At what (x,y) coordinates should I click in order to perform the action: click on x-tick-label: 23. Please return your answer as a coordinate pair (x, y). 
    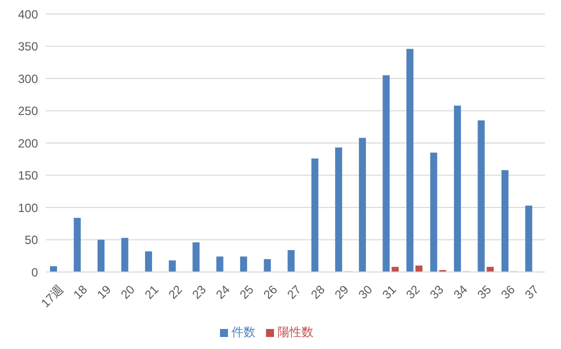
    Looking at the image, I should click on (199, 292).